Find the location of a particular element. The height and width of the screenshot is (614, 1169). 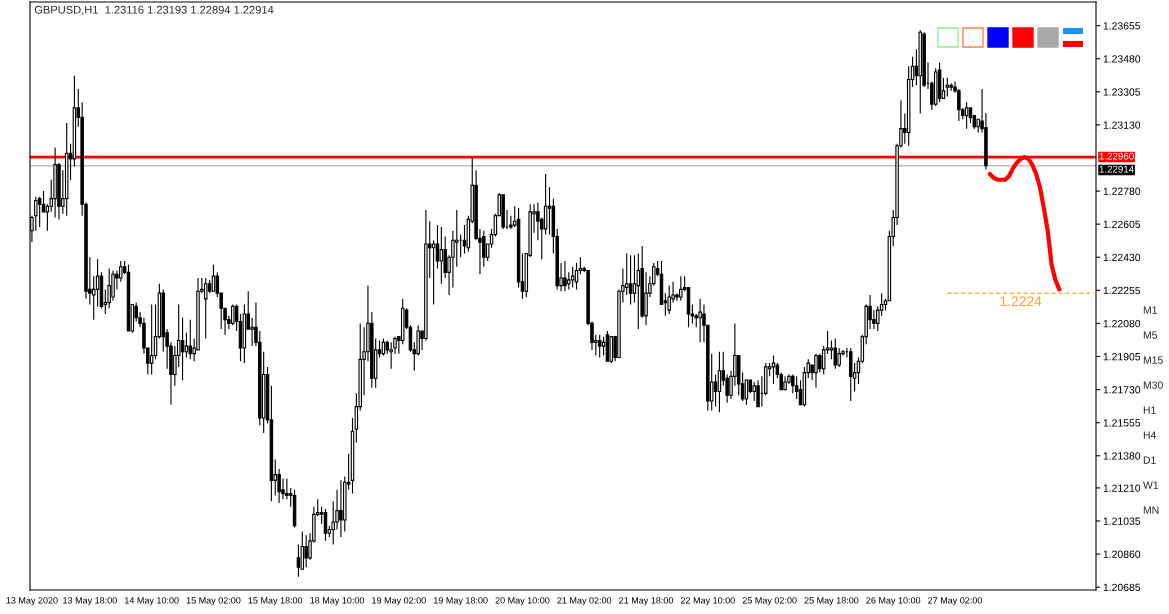

text: M30 is located at coordinates (1153, 385).